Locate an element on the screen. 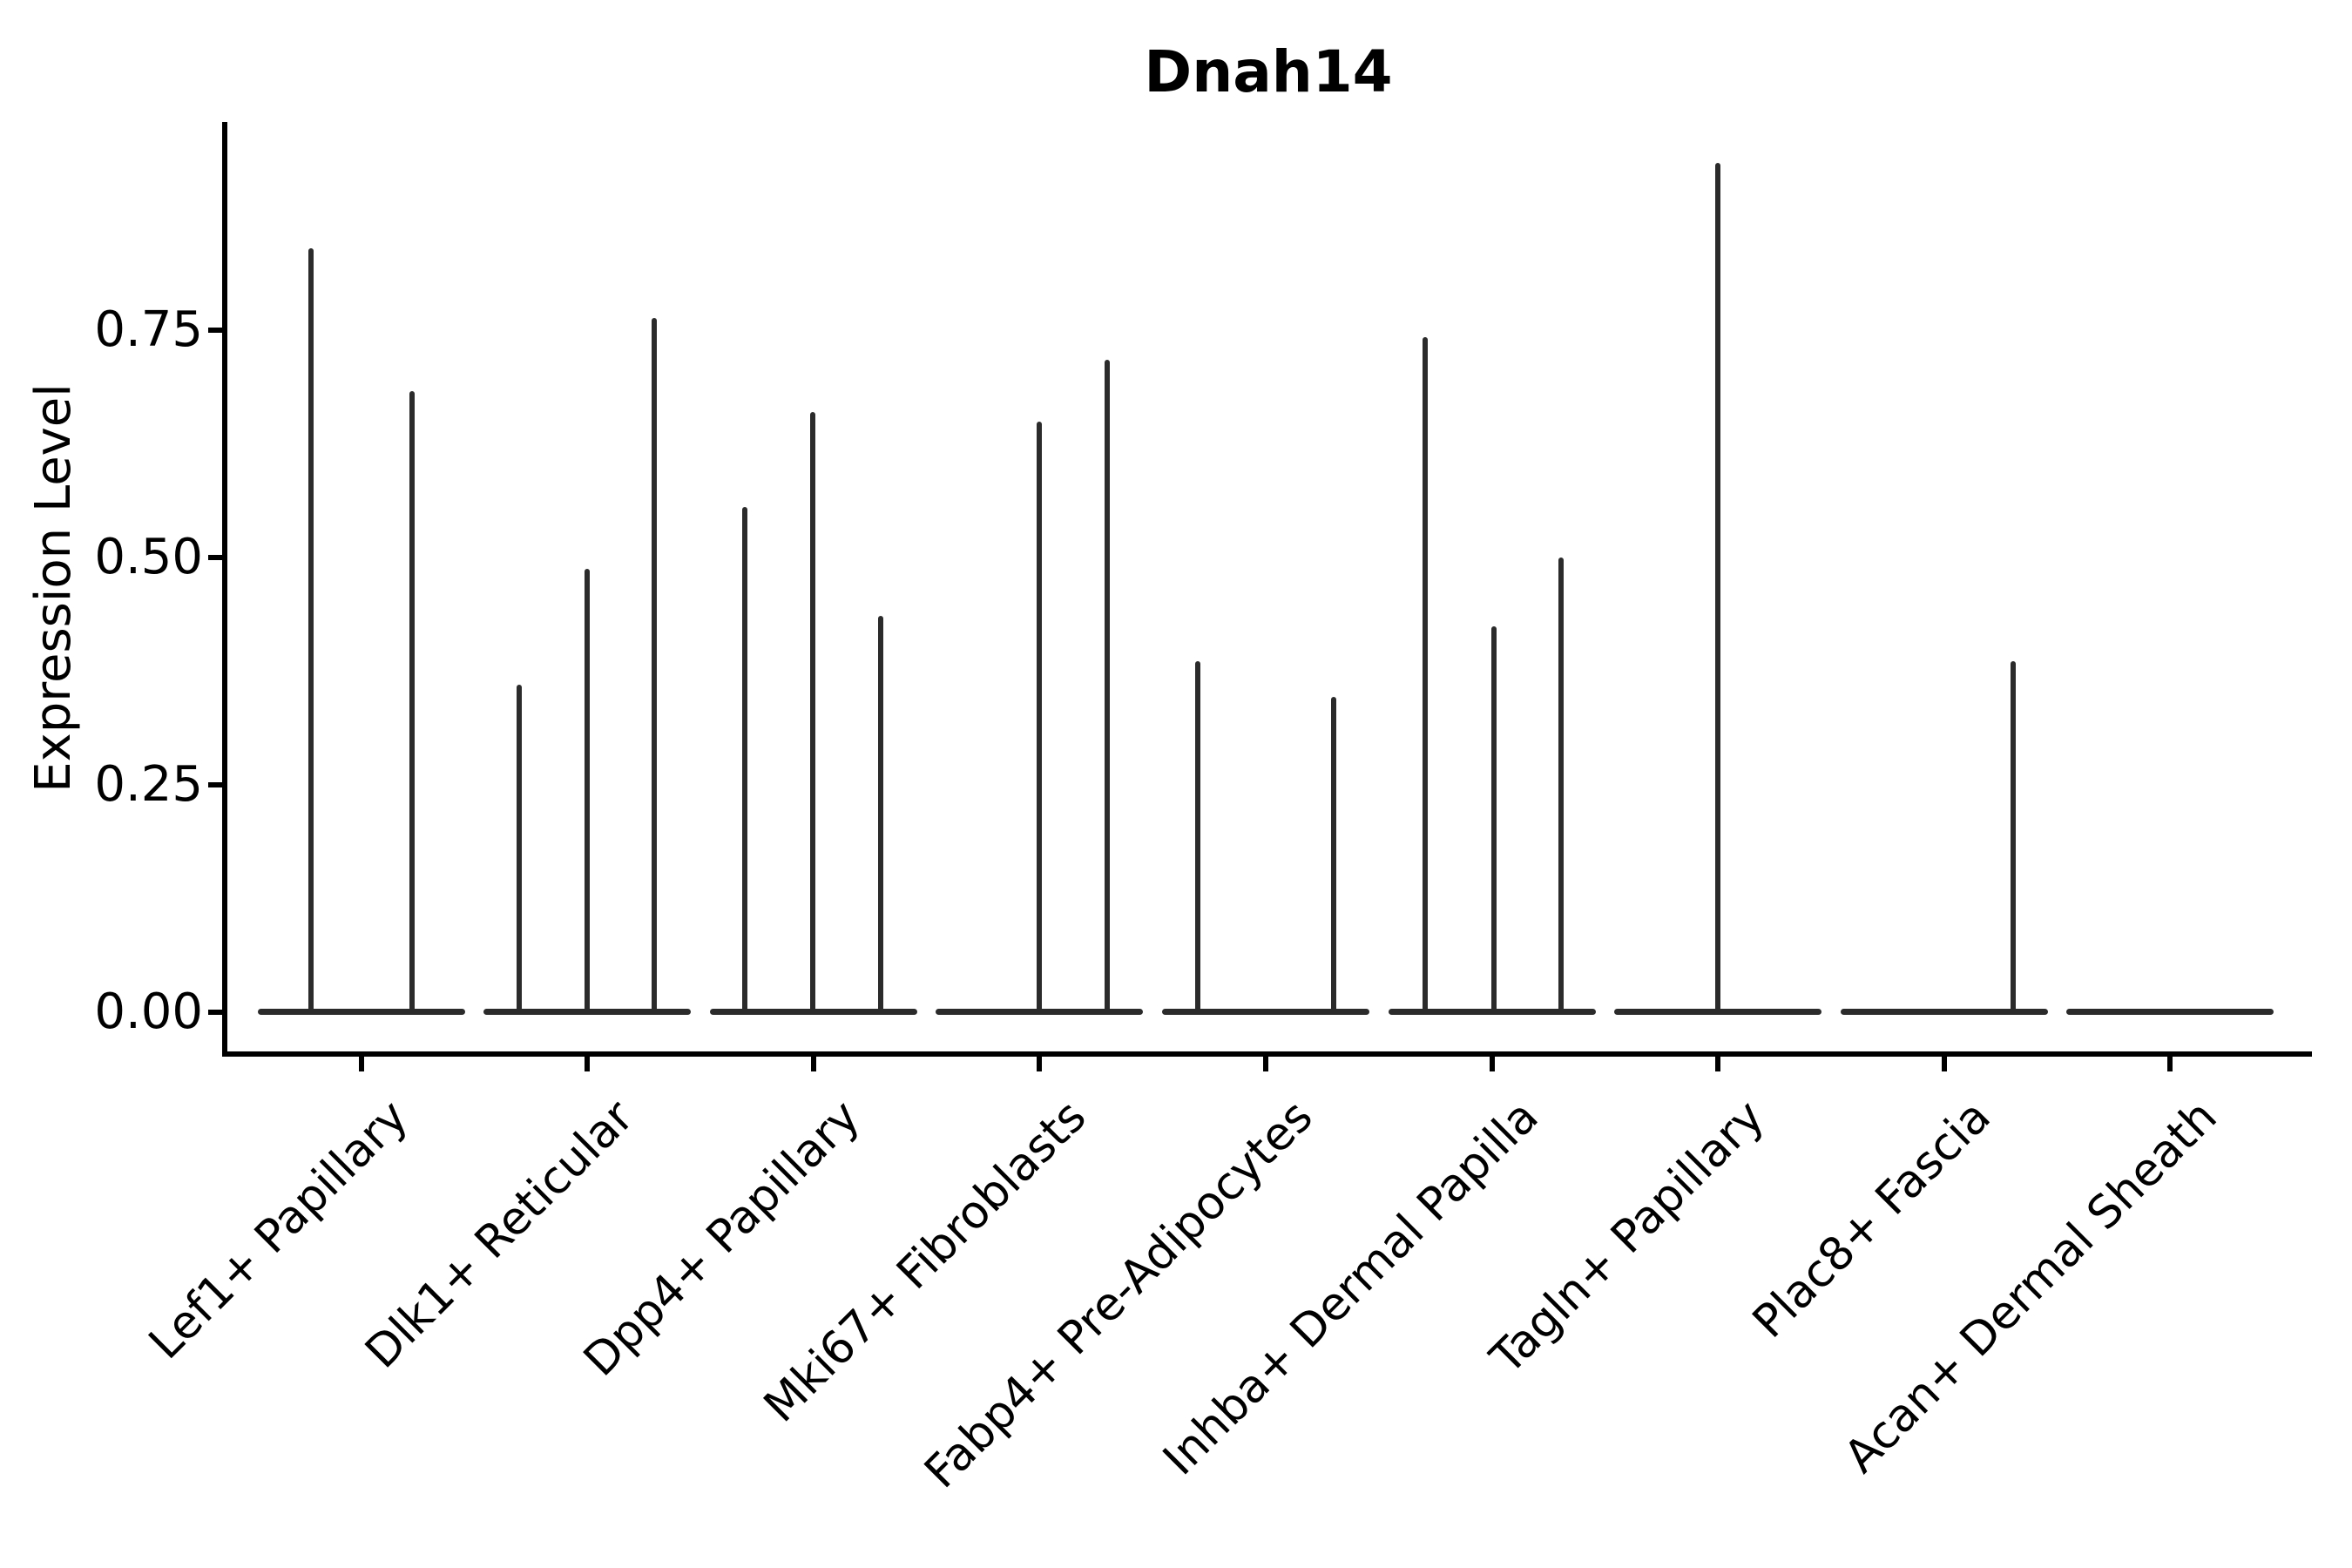 Image resolution: width=2352 pixels, height=1568 pixels. y-tick-label: 0.50 is located at coordinates (148, 556).